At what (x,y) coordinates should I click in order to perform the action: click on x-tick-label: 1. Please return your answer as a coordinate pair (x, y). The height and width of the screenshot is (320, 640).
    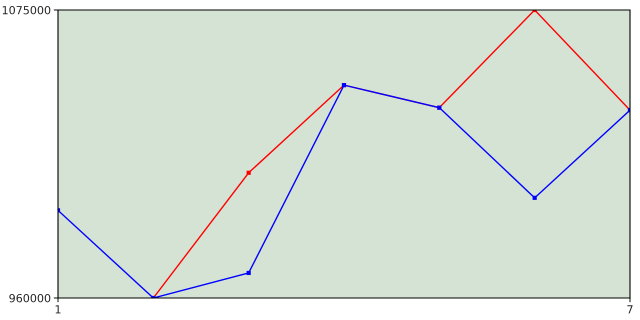
    Looking at the image, I should click on (58, 309).